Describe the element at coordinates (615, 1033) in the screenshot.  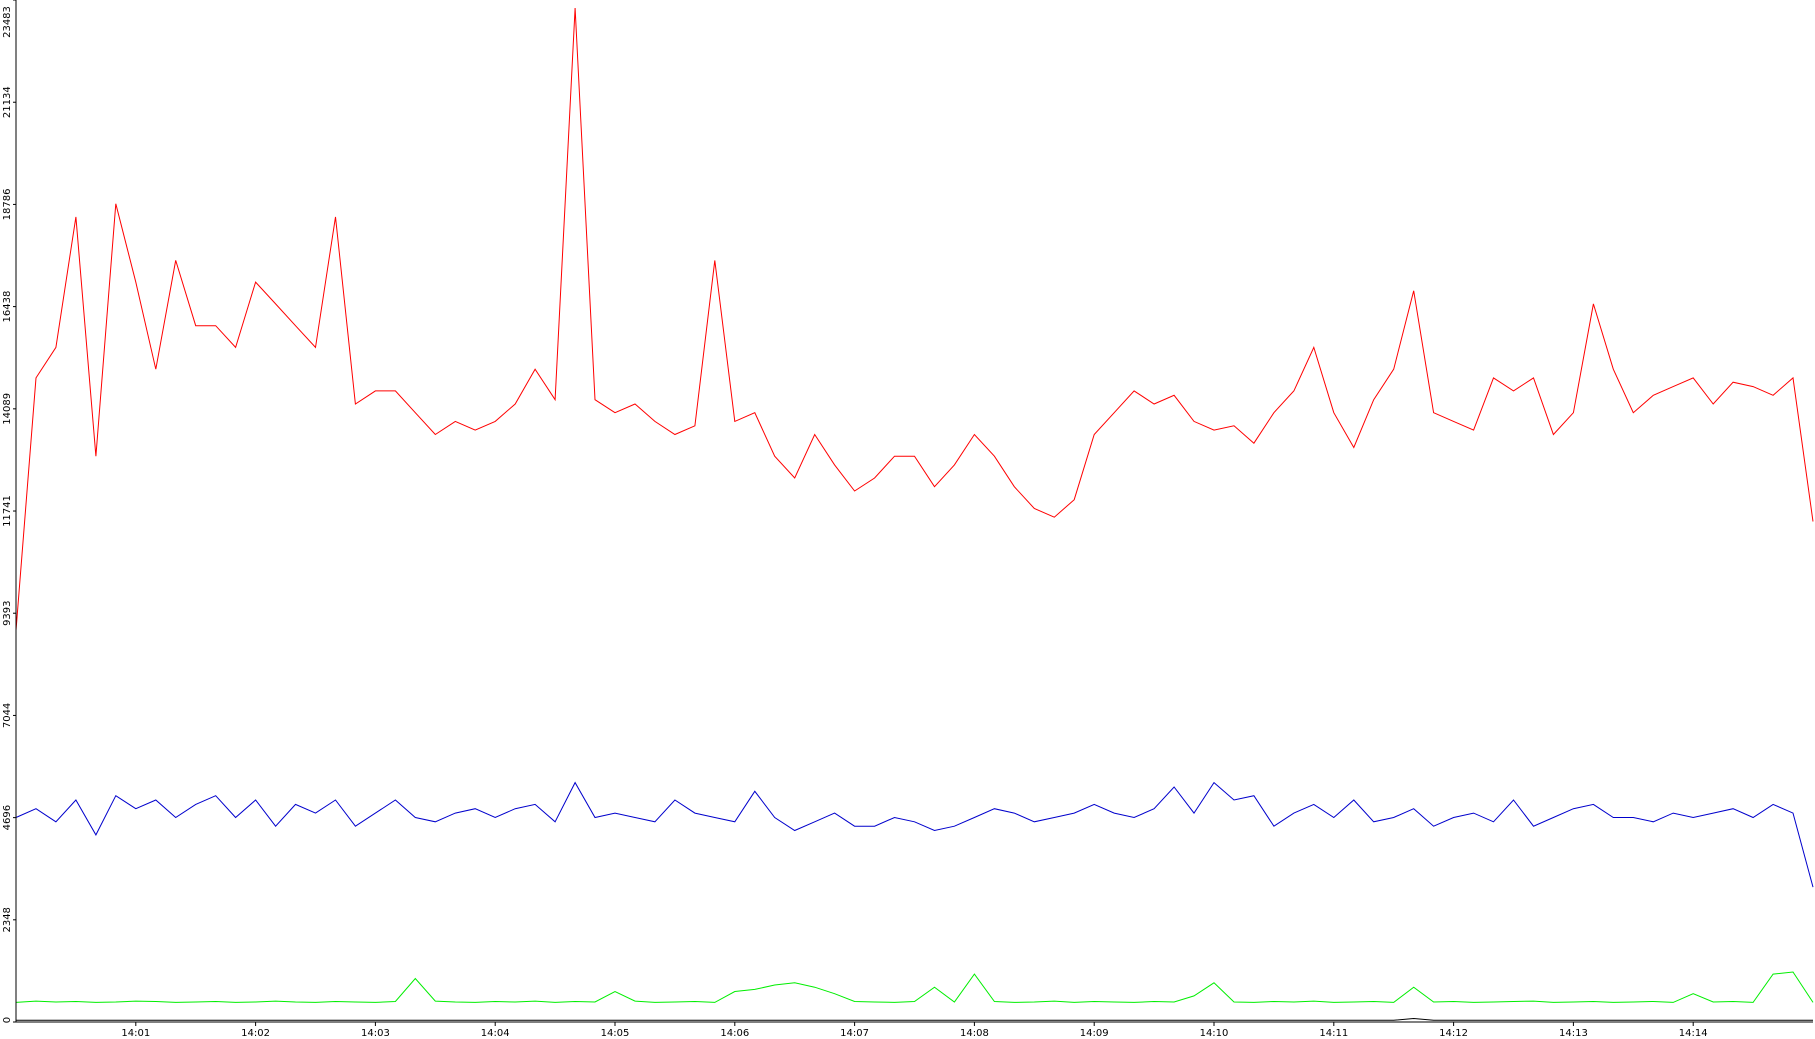
I see `x-tick-label: 14:05` at that location.